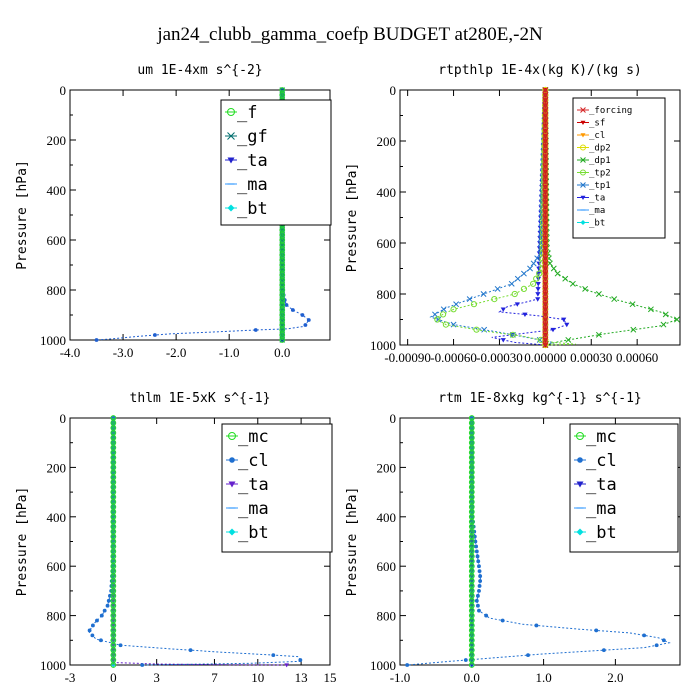 This screenshot has width=700, height=700. What do you see at coordinates (453, 357) in the screenshot?
I see `x-tick-label: -0.00060` at bounding box center [453, 357].